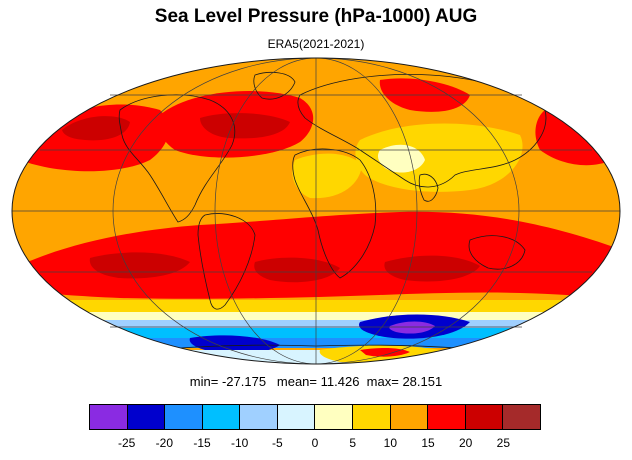 The image size is (632, 460). Describe the element at coordinates (164, 443) in the screenshot. I see `colorbar-tick-label: -20` at that location.